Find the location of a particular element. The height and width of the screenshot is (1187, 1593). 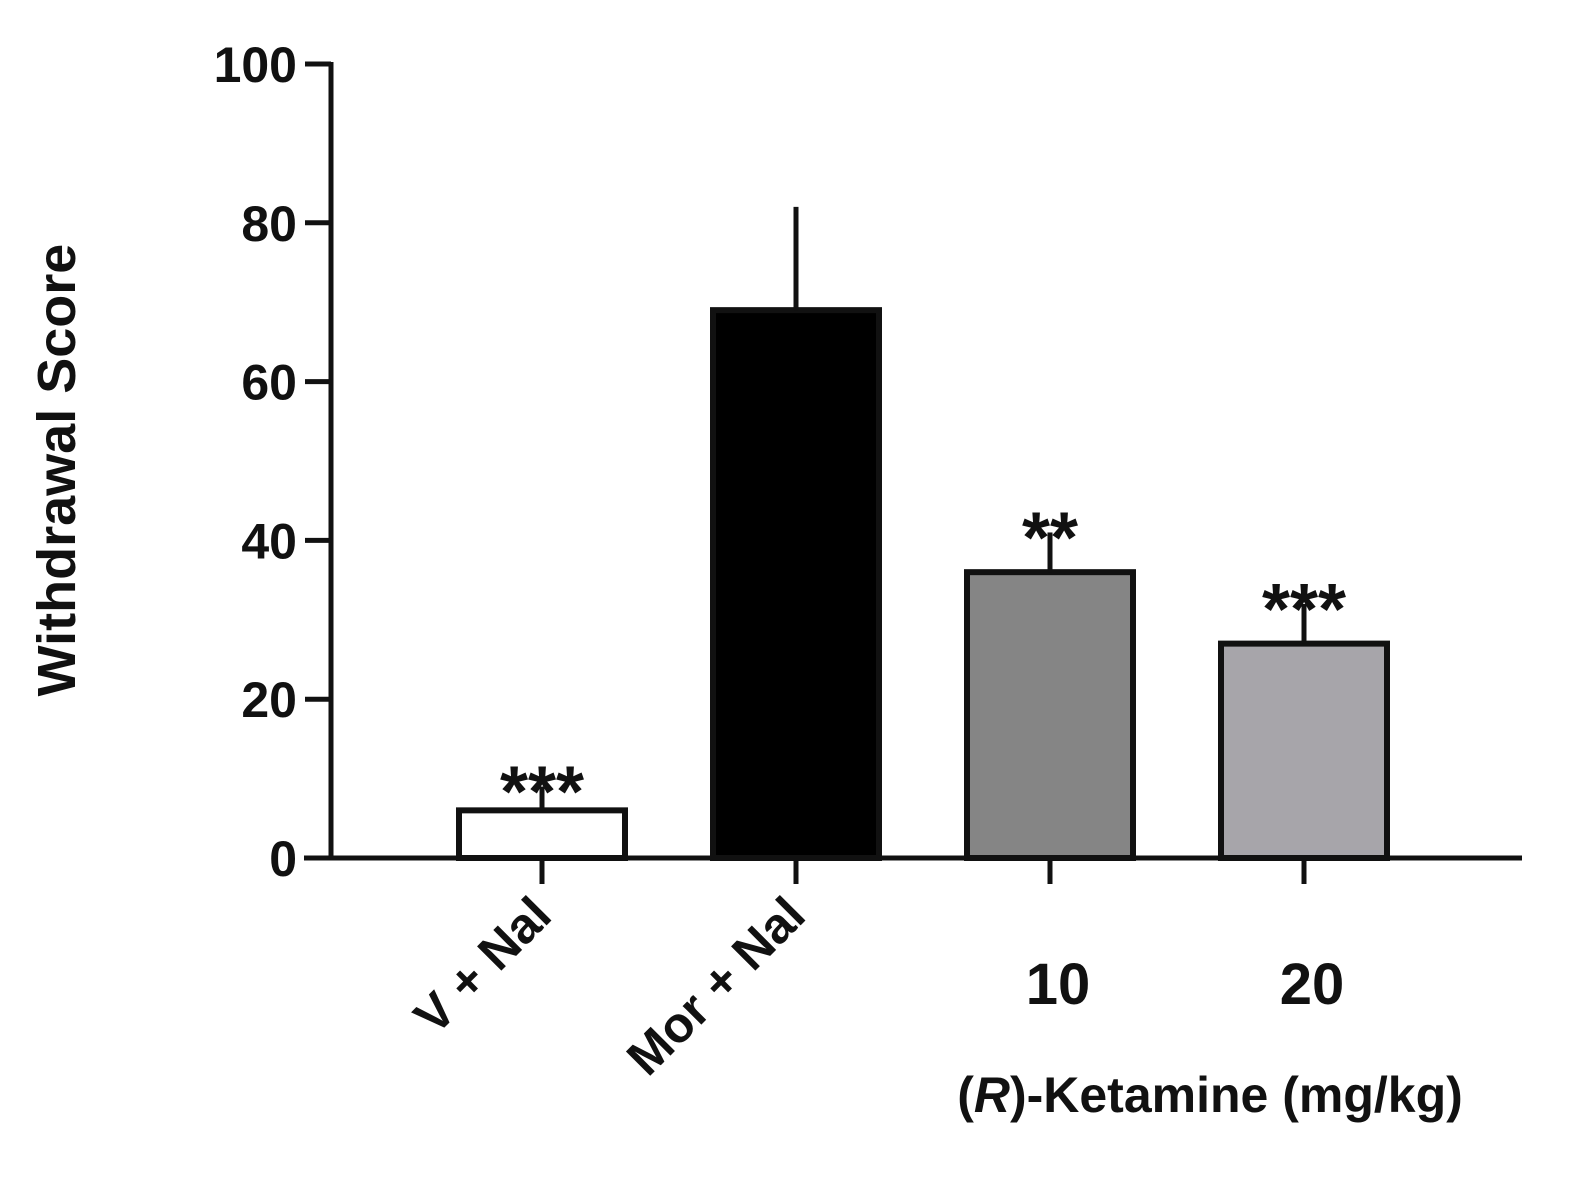

y-tick-label-80: 80 is located at coordinates (269, 224).